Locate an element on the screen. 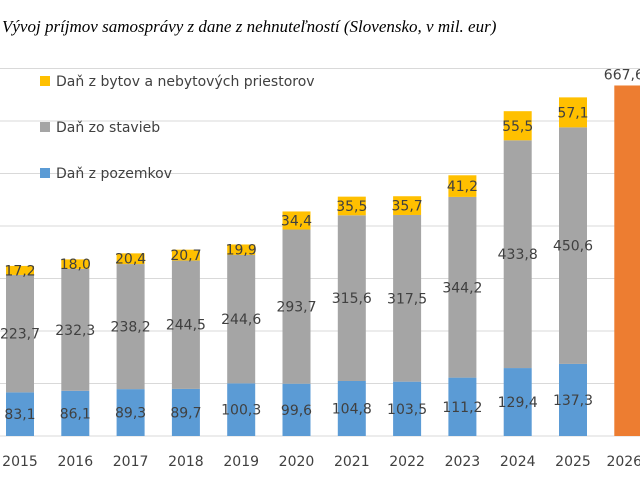 This screenshot has height=480, width=640. data-label: 34,4 is located at coordinates (296, 221).